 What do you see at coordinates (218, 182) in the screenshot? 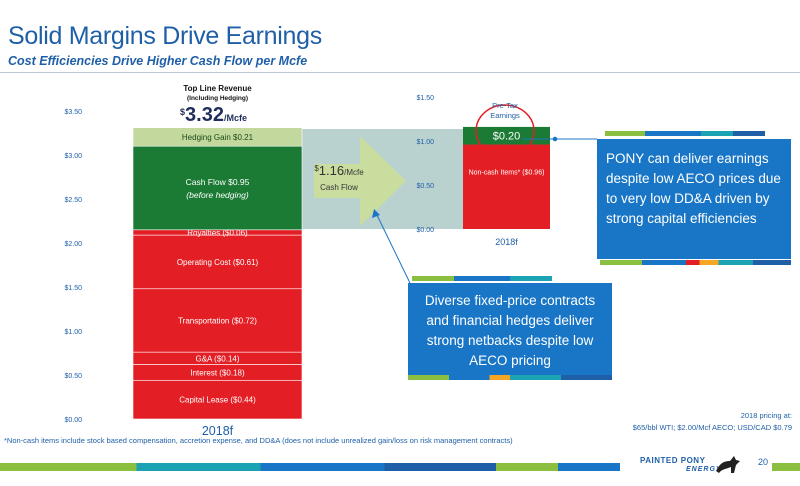
I see `left-segment-label: Cash Flow $0.95` at bounding box center [218, 182].